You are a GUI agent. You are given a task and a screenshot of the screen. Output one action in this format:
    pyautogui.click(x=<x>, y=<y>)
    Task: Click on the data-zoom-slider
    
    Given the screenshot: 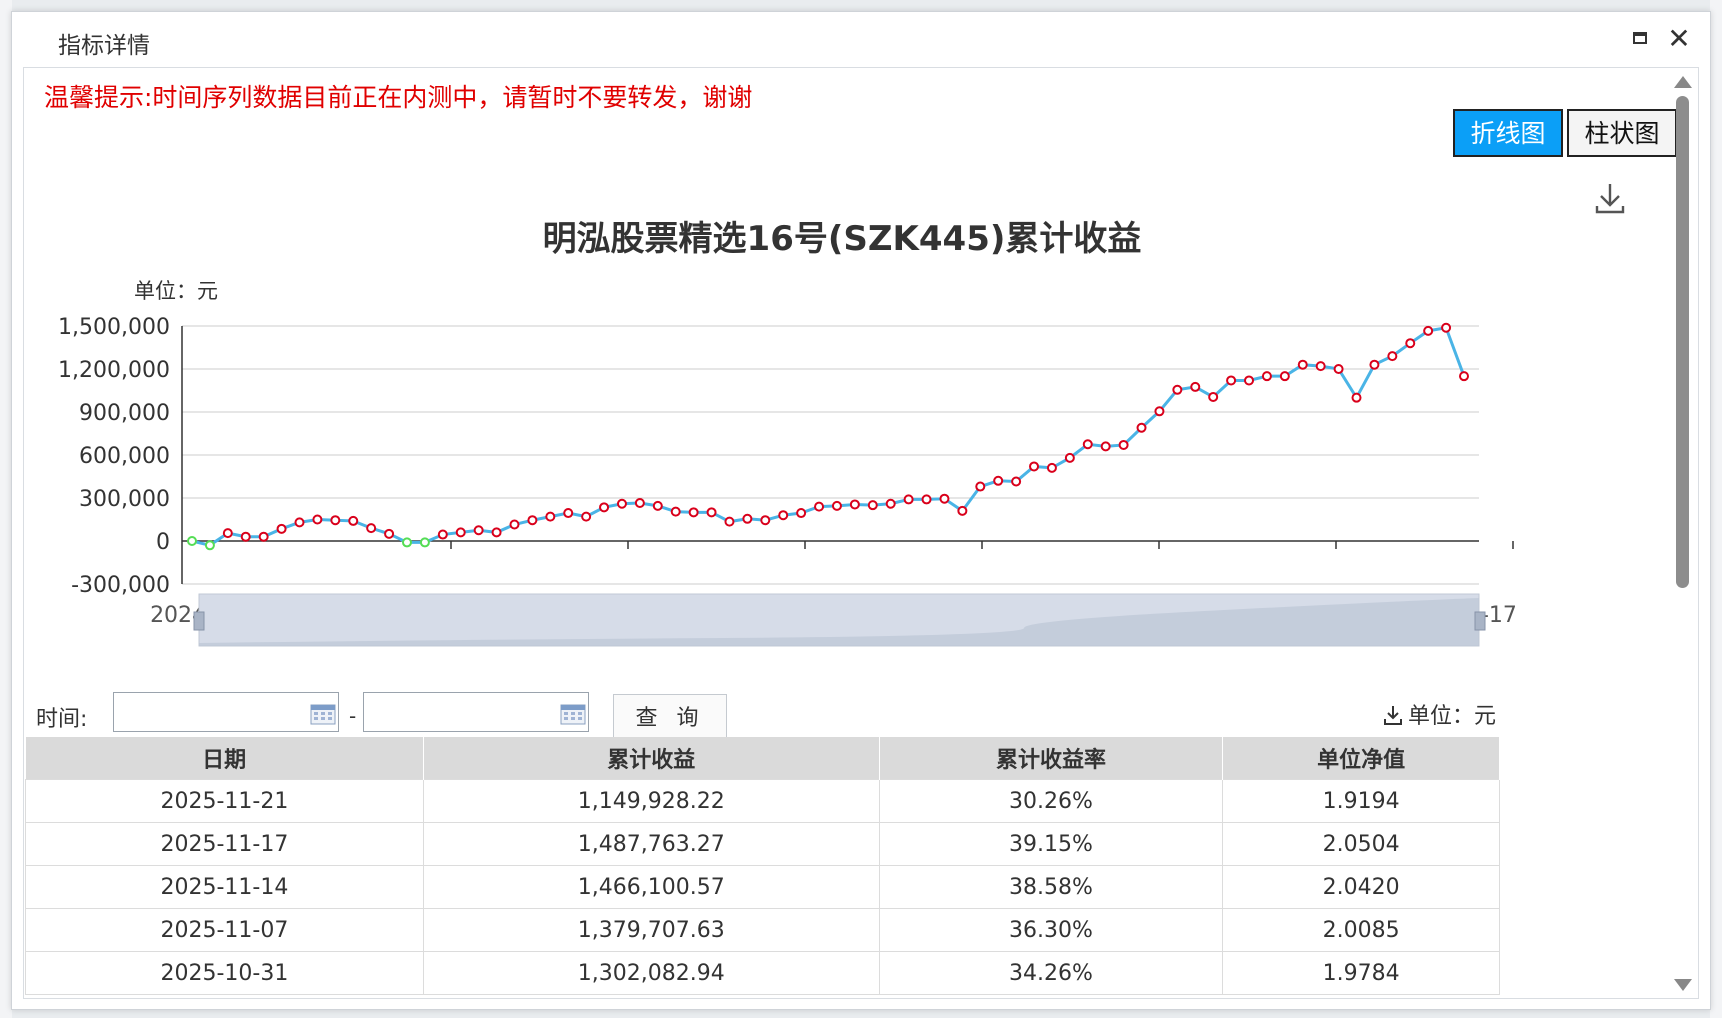 What is the action you would take?
    pyautogui.click(x=839, y=620)
    